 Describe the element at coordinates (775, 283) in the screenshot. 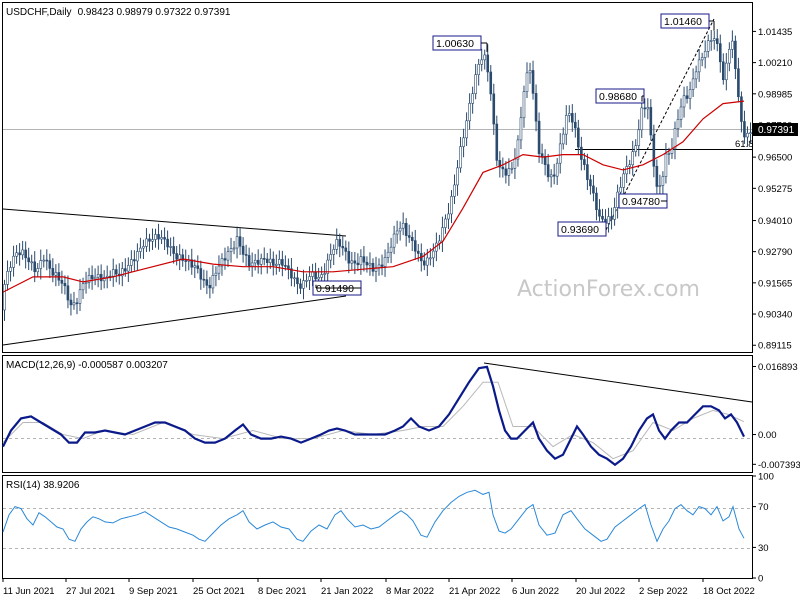

I see `price-tick-8: 0.91565` at that location.